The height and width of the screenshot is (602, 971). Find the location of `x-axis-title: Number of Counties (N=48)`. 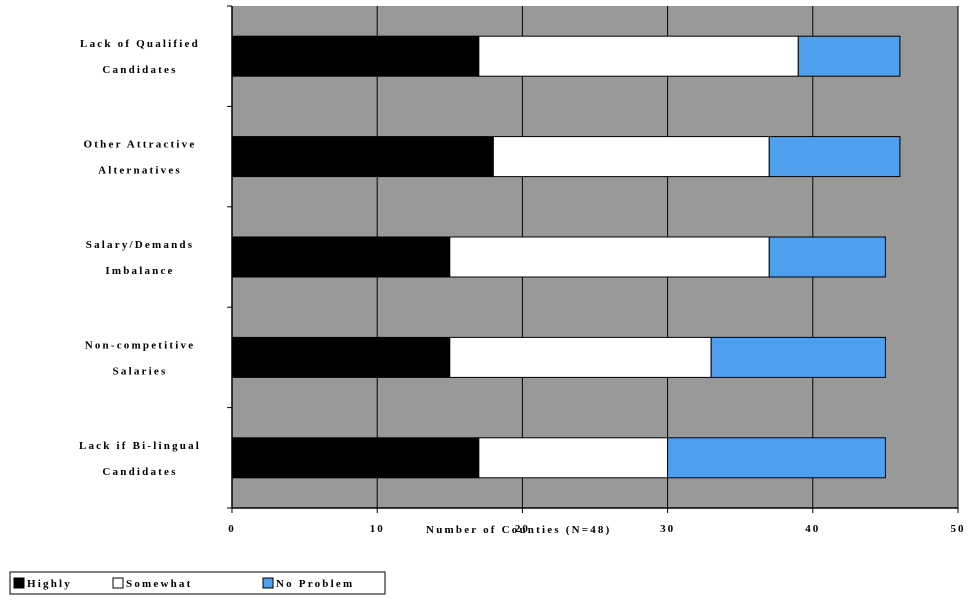

x-axis-title: Number of Counties (N=48) is located at coordinates (518, 530).